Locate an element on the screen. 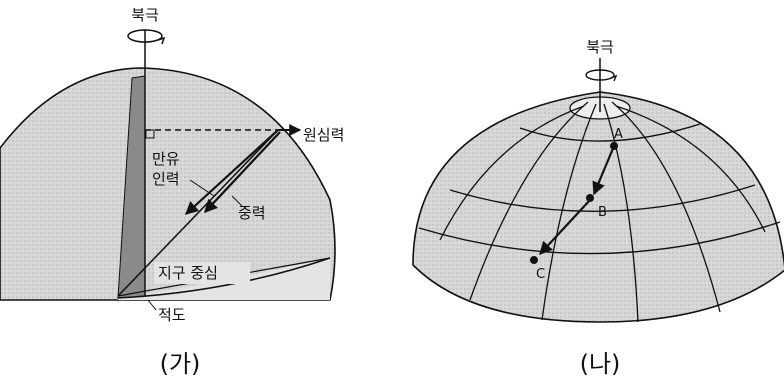 Image resolution: width=784 pixels, height=385 pixels. earth-center-label: 지구 중심 is located at coordinates (188, 273).